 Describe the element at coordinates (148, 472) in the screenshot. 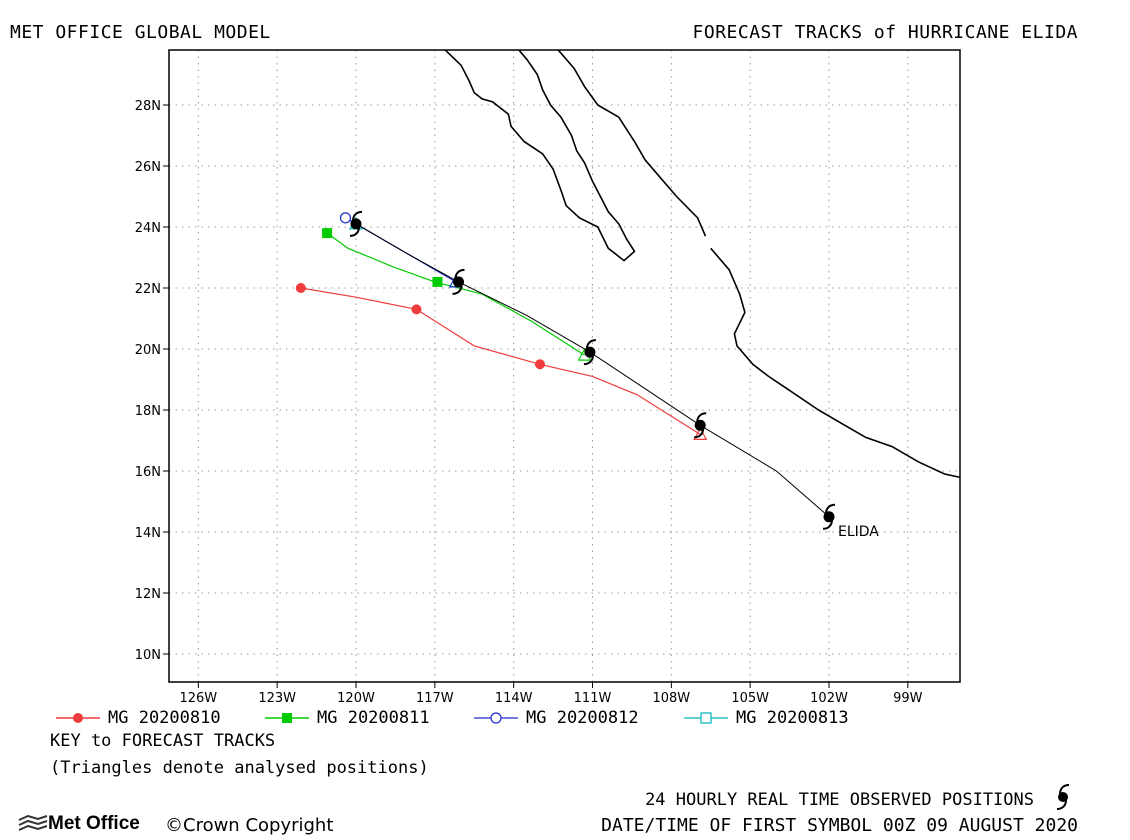

I see `tick-label-lat: 16N` at that location.